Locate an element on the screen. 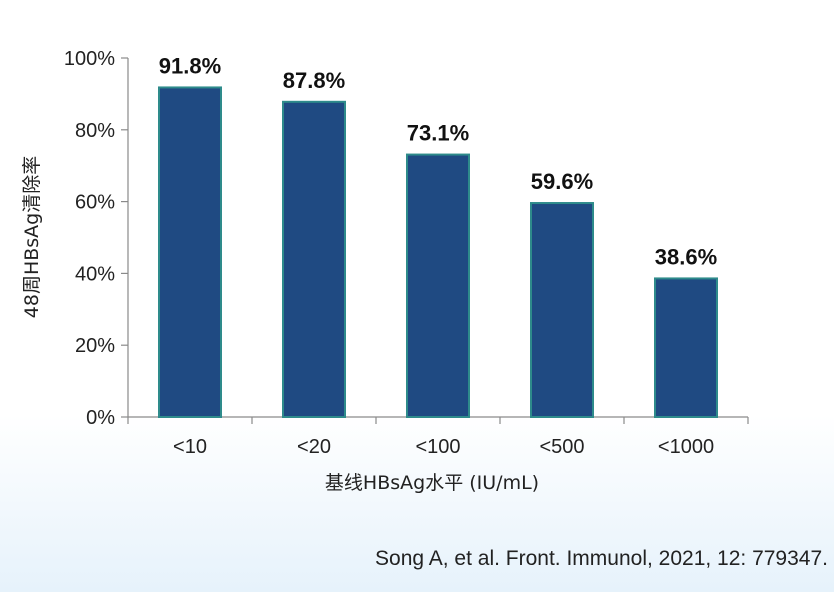  y-tick-label: 80% is located at coordinates (95, 131).